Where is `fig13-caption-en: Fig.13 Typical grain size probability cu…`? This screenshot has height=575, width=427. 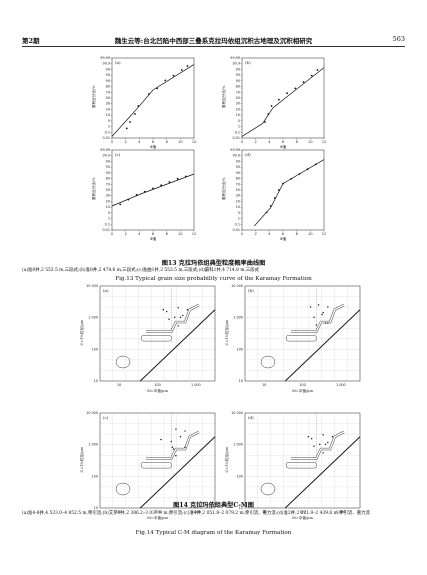
fig13-caption-en: Fig.13 Typical grain size probability cu… is located at coordinates (213, 279).